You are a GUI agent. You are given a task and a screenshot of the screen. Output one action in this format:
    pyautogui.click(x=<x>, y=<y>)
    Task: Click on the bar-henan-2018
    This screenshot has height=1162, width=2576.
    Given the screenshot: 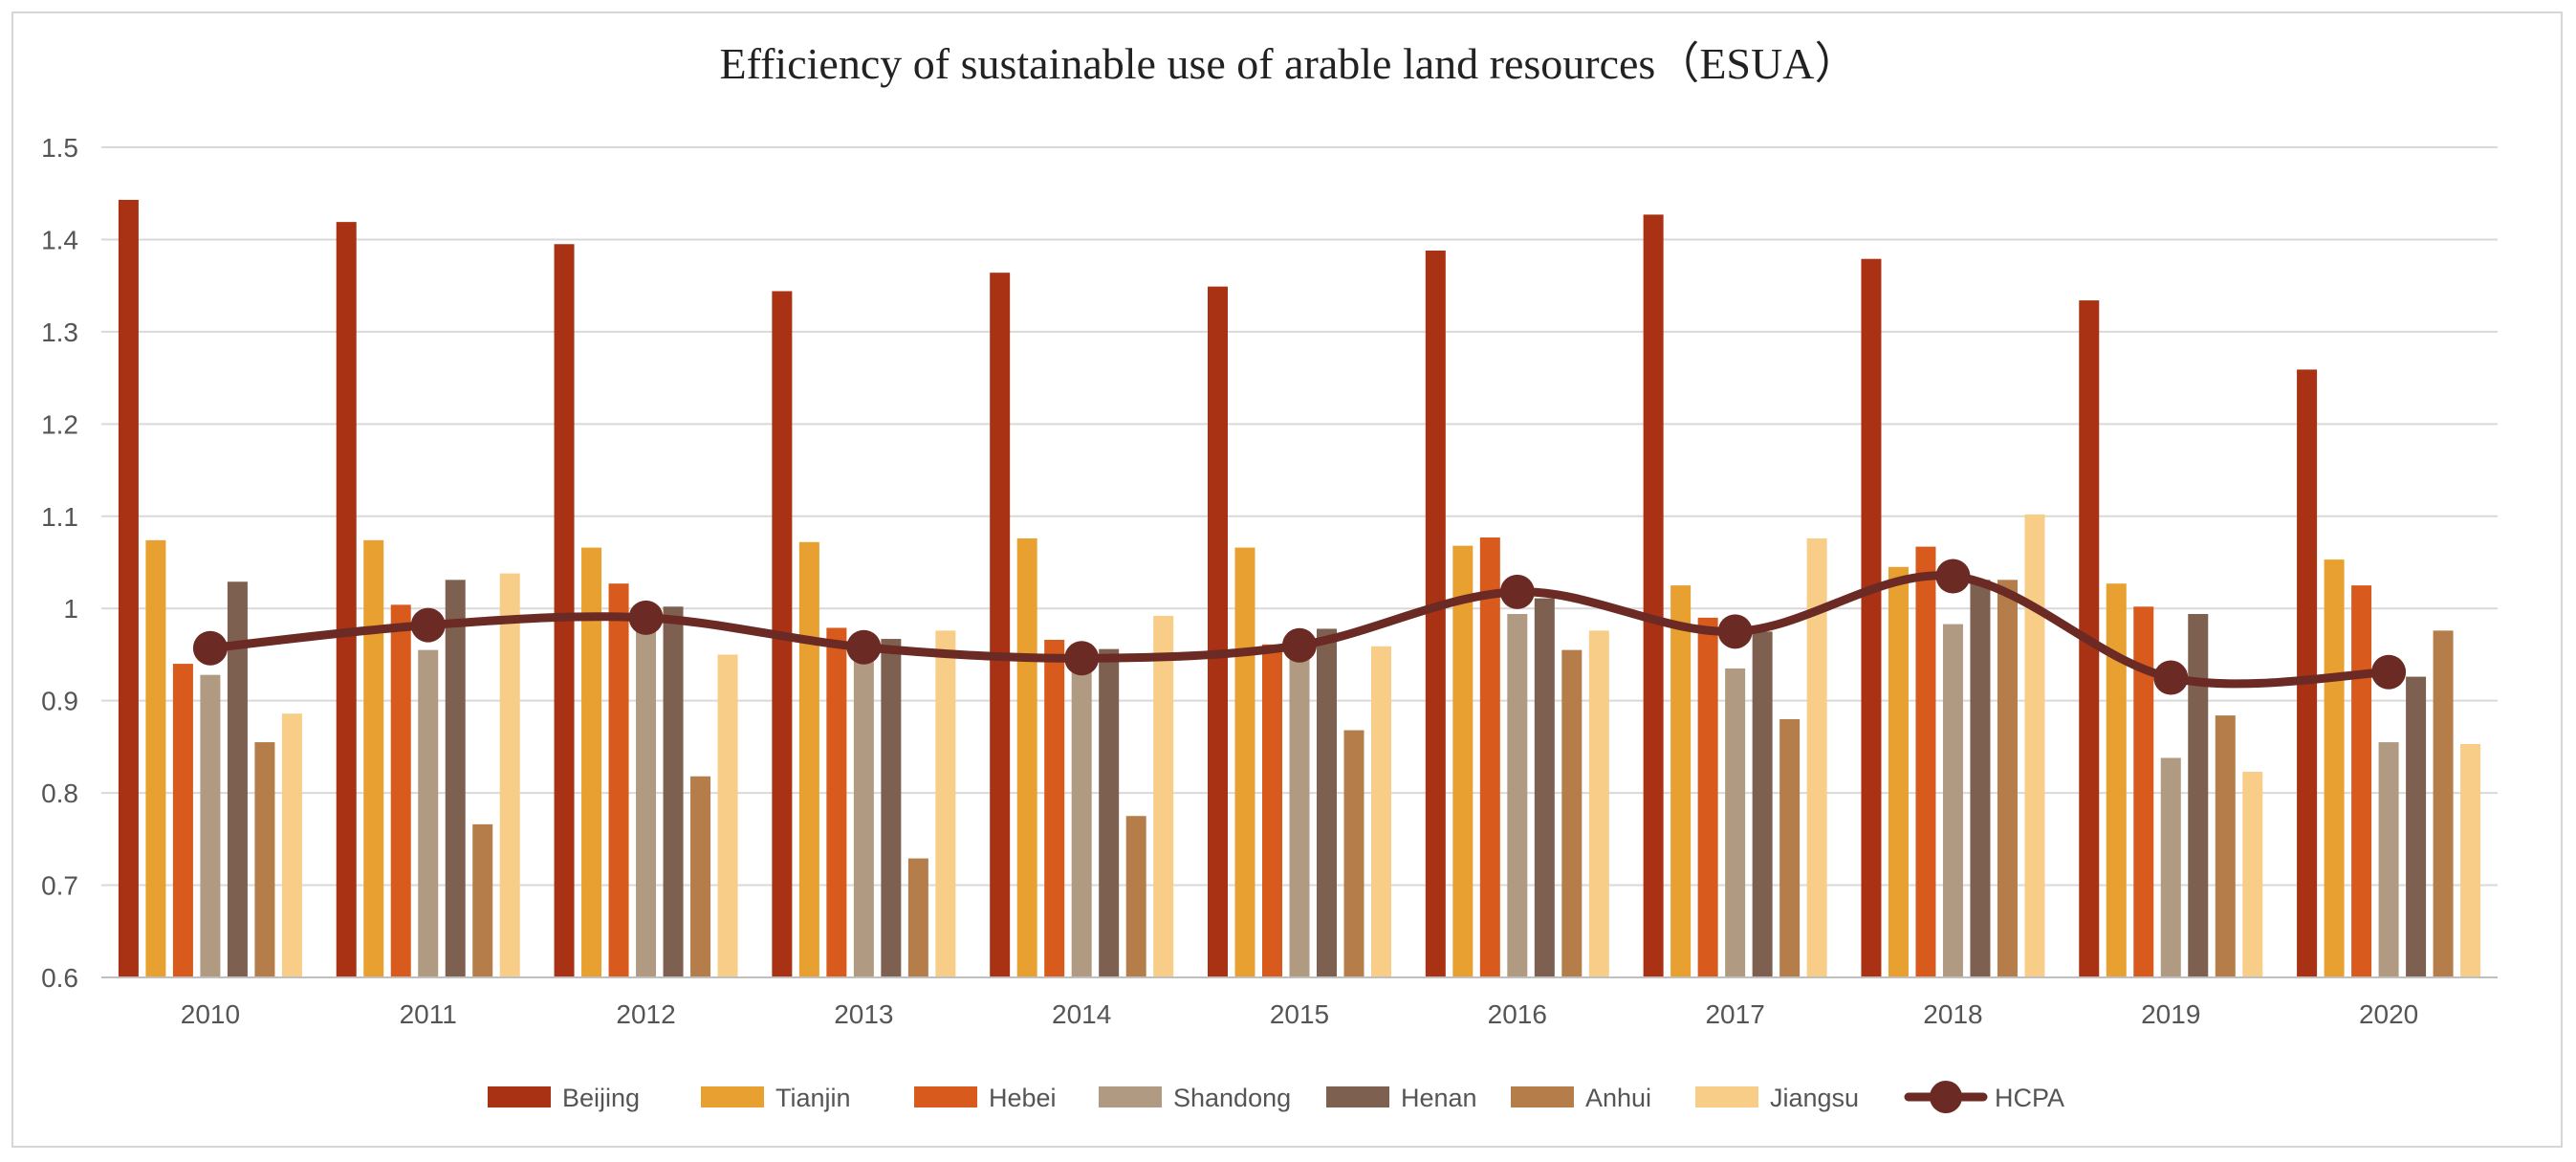 What is the action you would take?
    pyautogui.click(x=1980, y=779)
    